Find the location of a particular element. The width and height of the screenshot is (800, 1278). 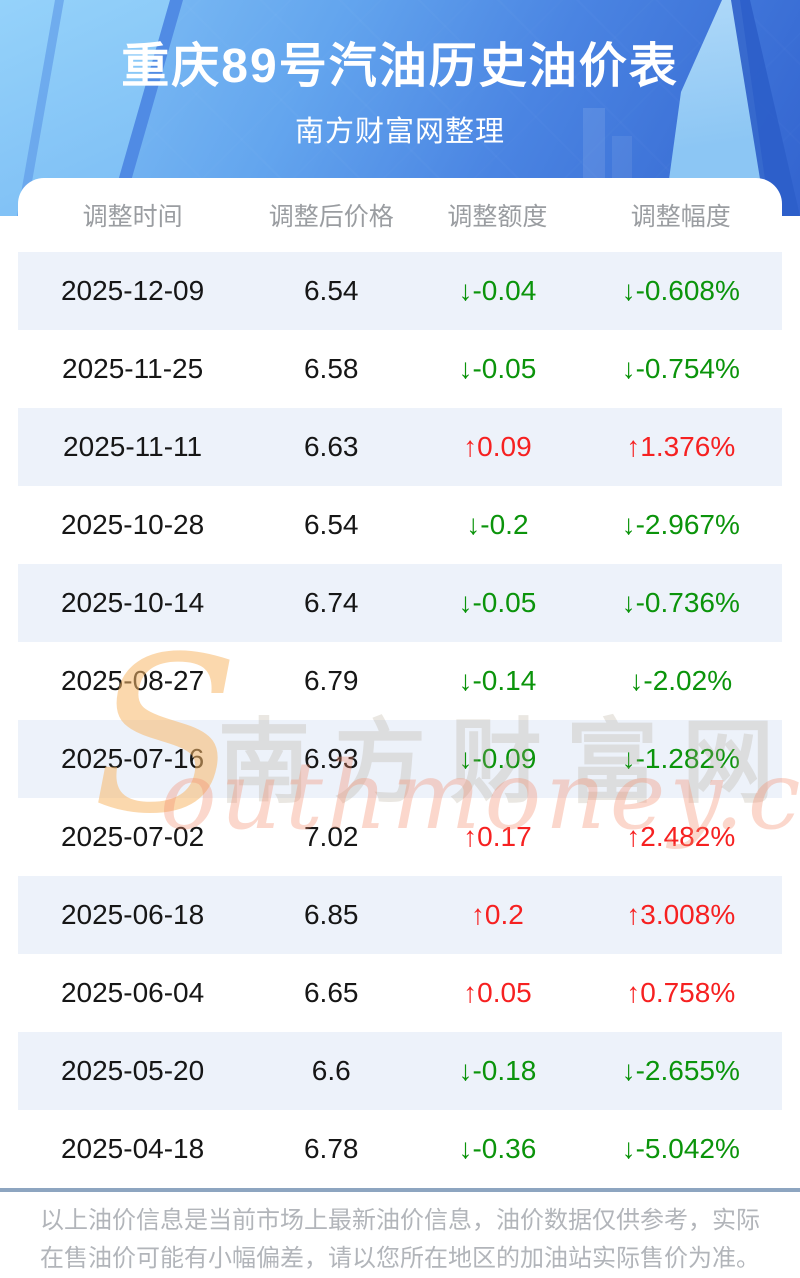

row-price: 7.02 is located at coordinates (331, 836).